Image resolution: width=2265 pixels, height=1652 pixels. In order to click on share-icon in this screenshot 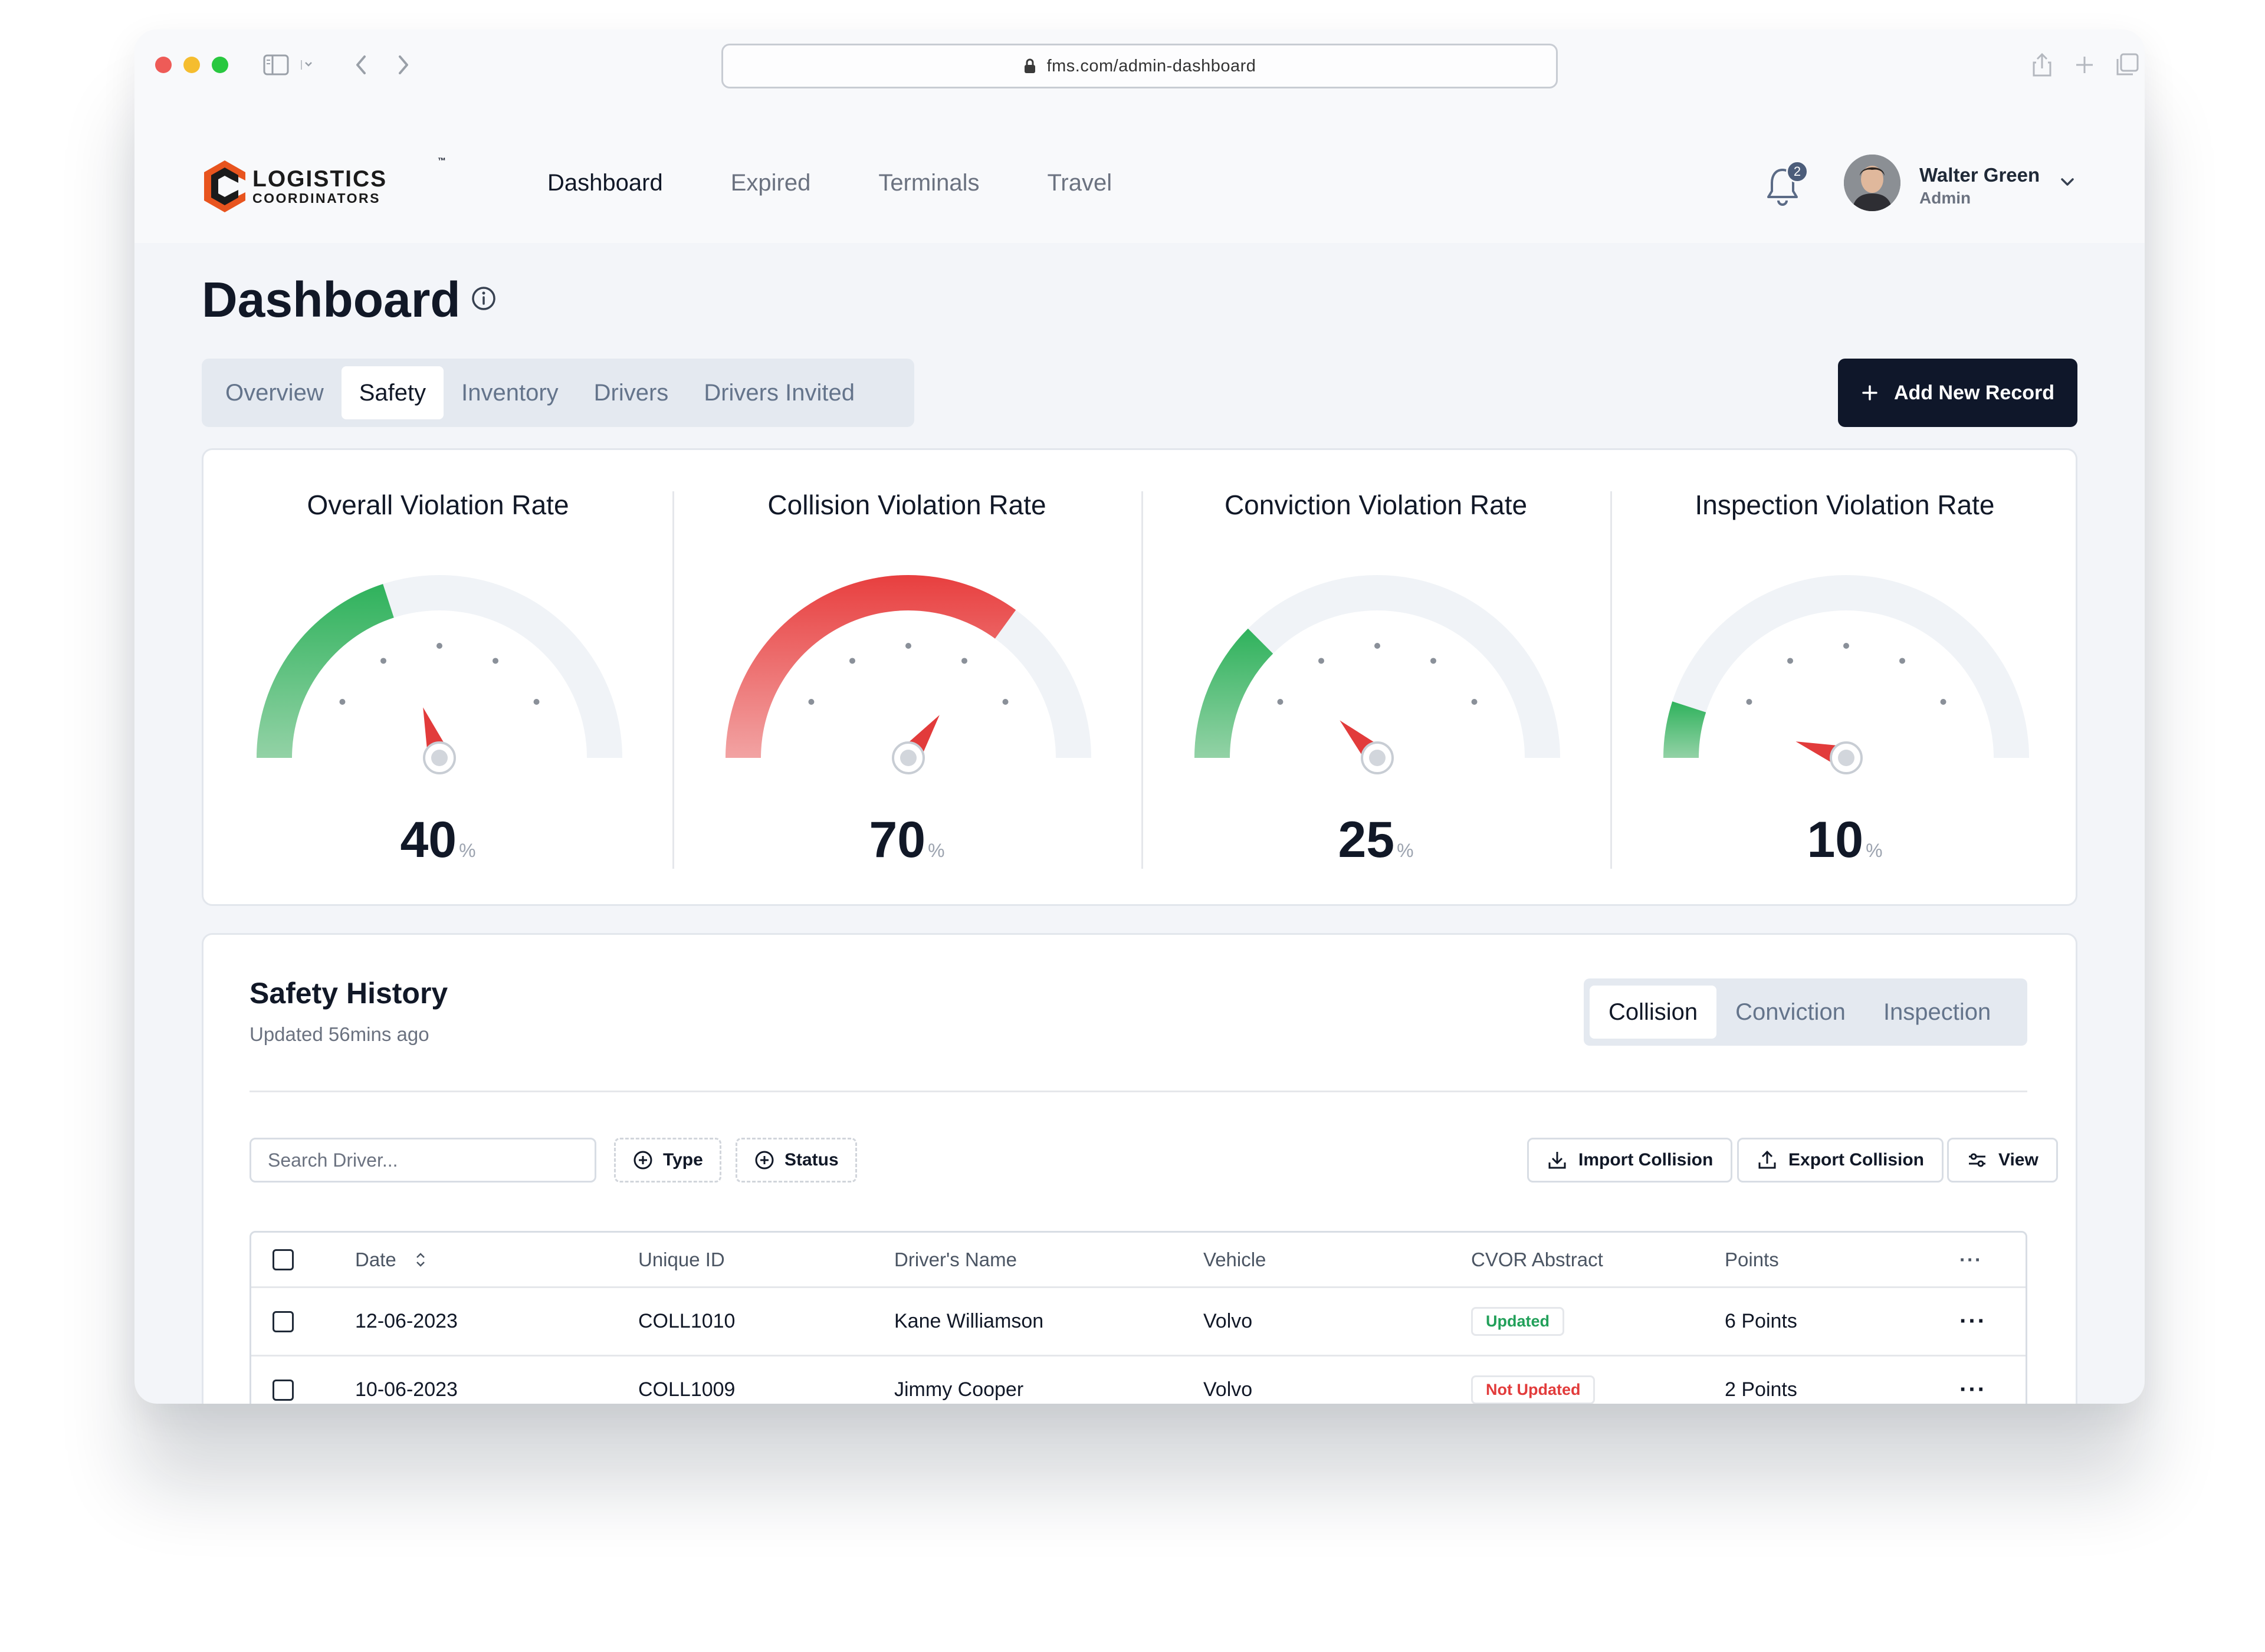, I will do `click(2042, 65)`.